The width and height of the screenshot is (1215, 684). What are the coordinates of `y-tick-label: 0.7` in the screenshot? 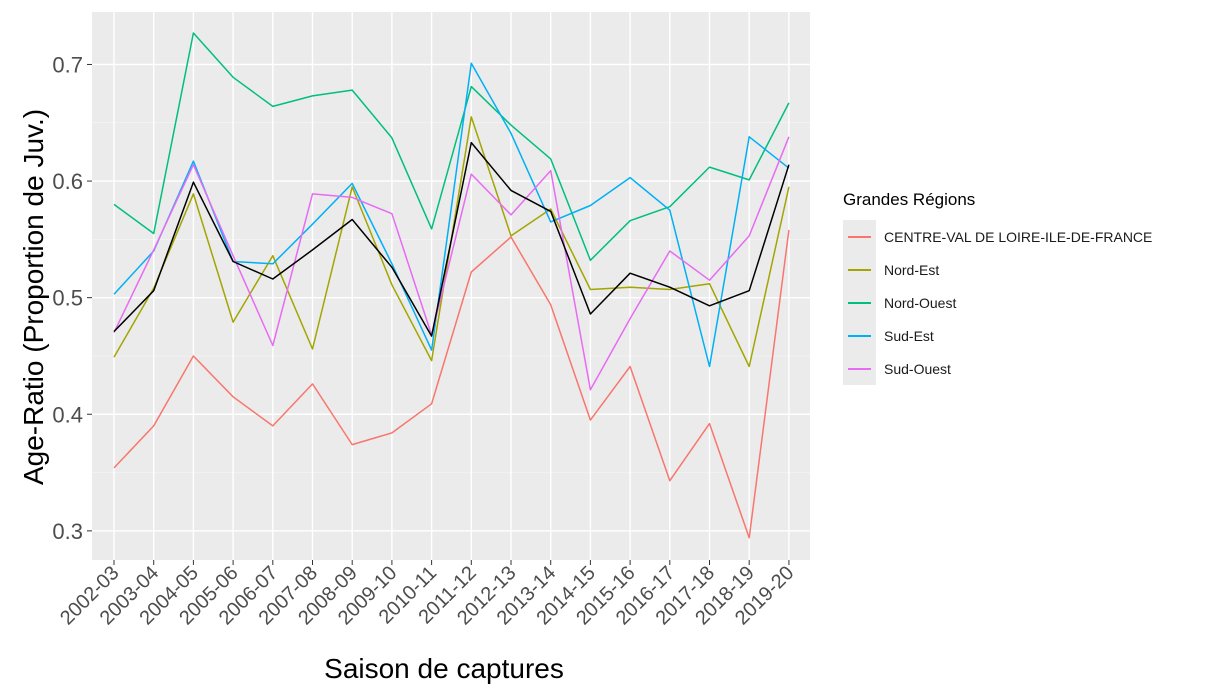 It's located at (67, 64).